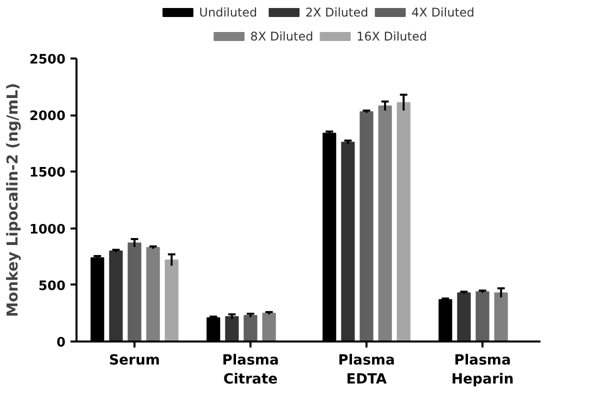 This screenshot has height=397, width=600. I want to click on legend-label: 8X Diluted, so click(282, 37).